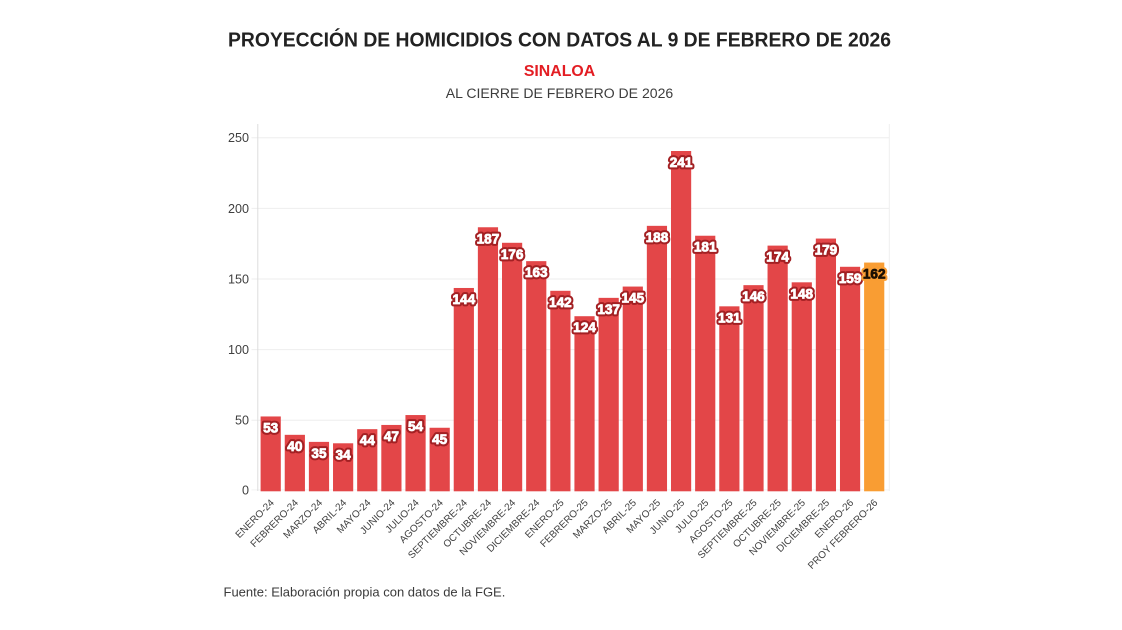 Image resolution: width=1122 pixels, height=630 pixels. I want to click on svg-text: 54, so click(416, 426).